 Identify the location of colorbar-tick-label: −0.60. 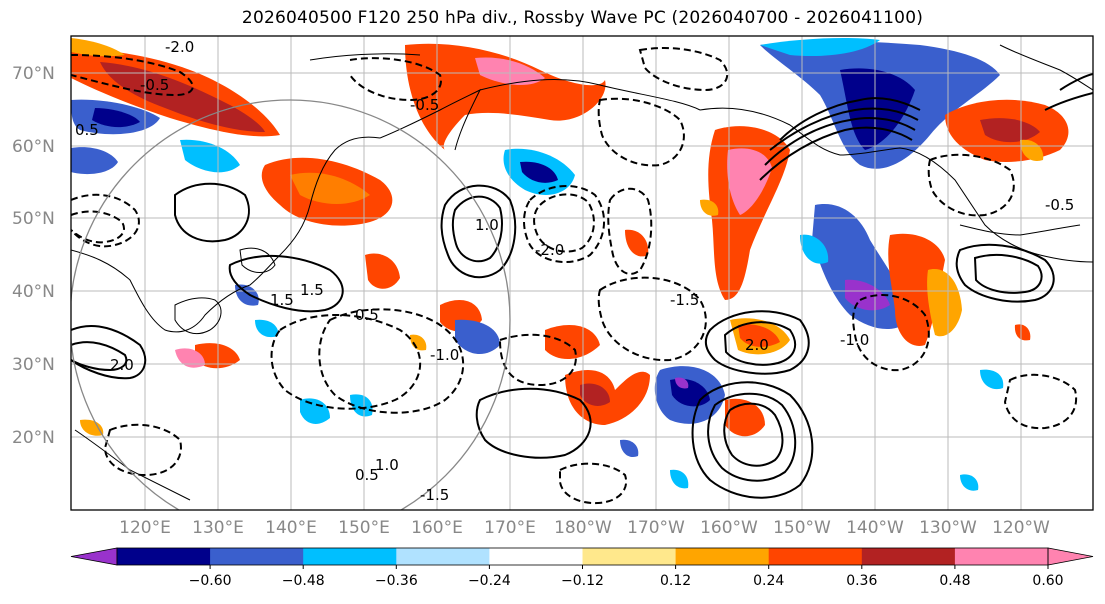
(210, 581).